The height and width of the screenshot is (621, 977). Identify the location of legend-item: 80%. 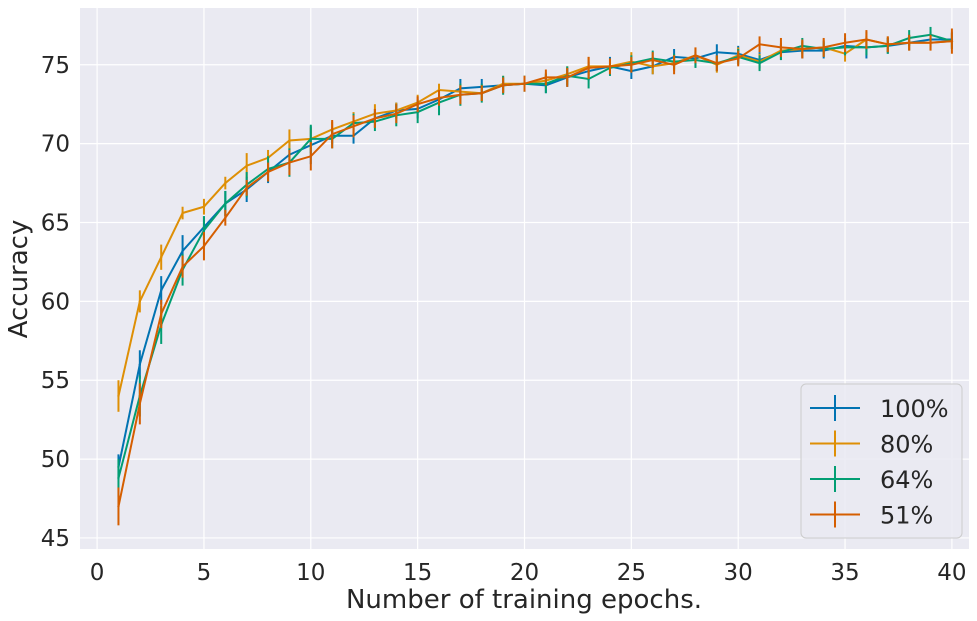
(871, 444).